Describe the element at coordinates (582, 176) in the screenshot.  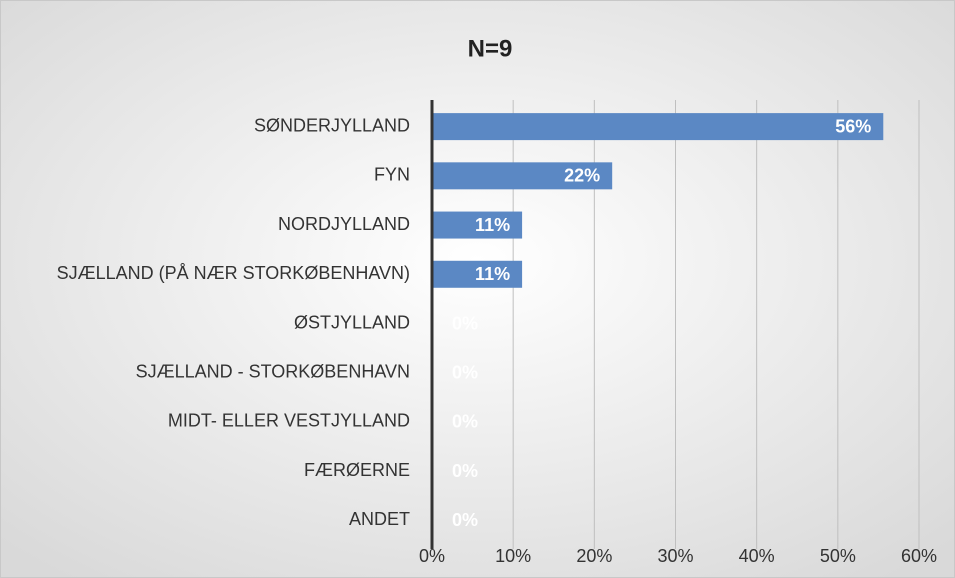
I see `value-label: 22%` at that location.